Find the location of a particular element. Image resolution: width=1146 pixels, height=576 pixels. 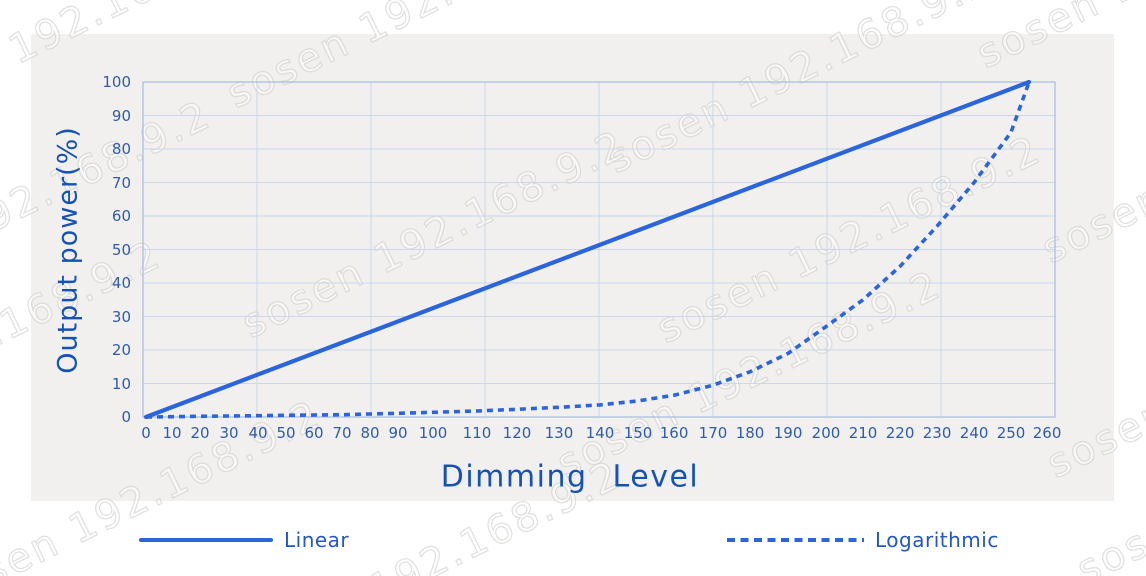

legend-label-linear: Linear is located at coordinates (317, 540).